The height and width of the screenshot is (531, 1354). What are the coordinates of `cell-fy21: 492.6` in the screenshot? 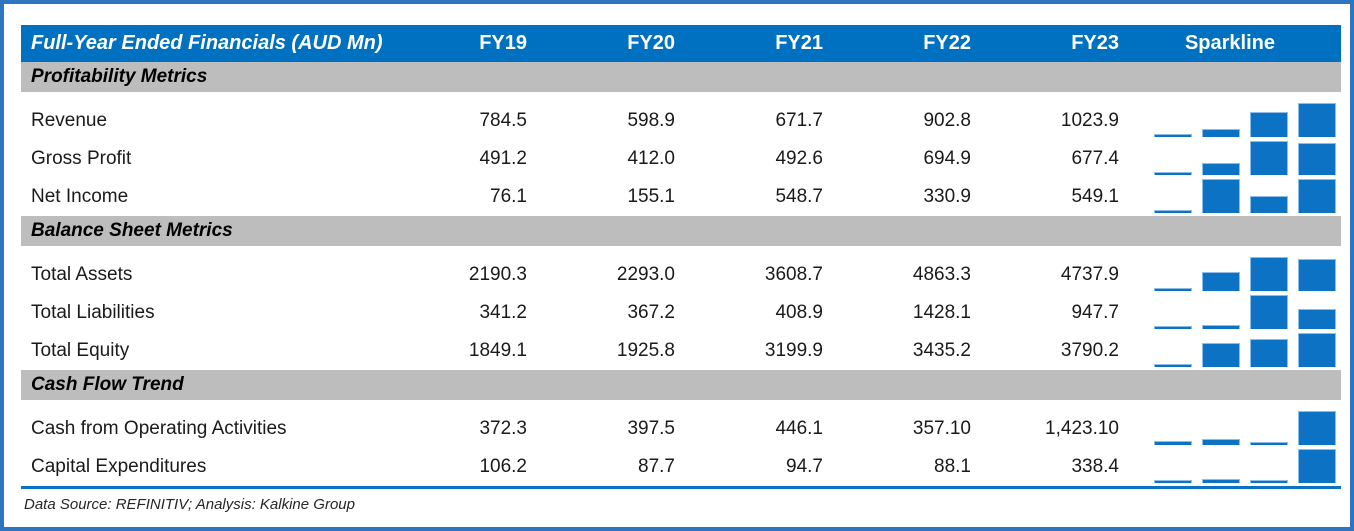 It's located at (799, 158).